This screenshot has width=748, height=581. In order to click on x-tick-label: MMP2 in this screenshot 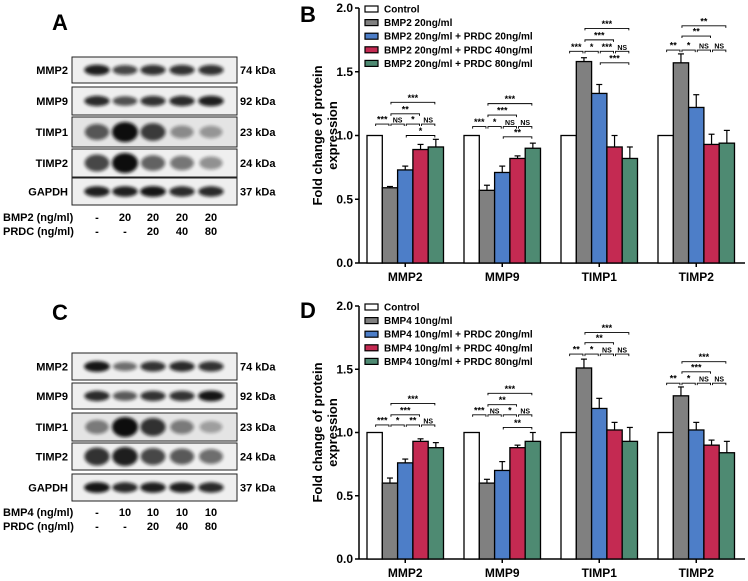, I will do `click(405, 277)`.